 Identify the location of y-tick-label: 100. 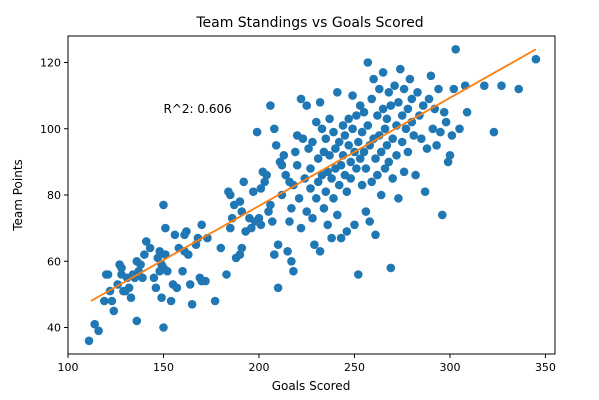
(50, 129).